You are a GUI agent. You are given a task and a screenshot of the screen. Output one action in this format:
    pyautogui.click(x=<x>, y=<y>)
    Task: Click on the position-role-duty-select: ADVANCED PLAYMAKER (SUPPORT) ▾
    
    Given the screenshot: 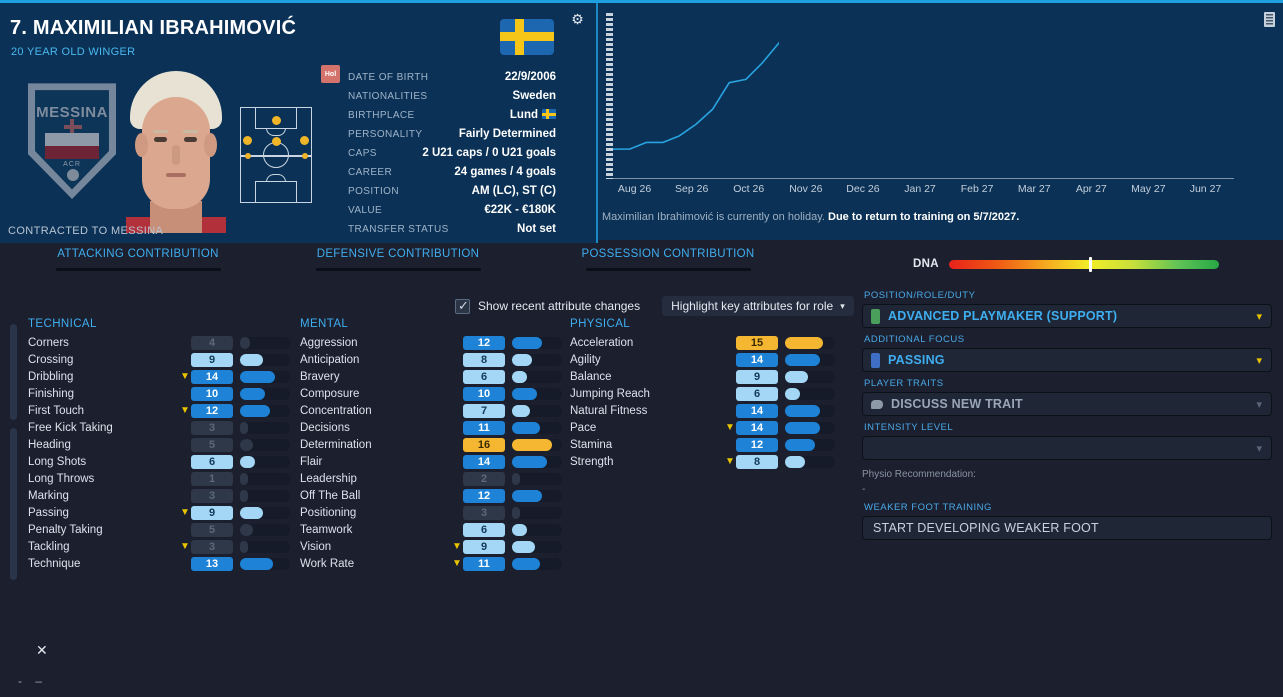 What is the action you would take?
    pyautogui.click(x=1067, y=316)
    